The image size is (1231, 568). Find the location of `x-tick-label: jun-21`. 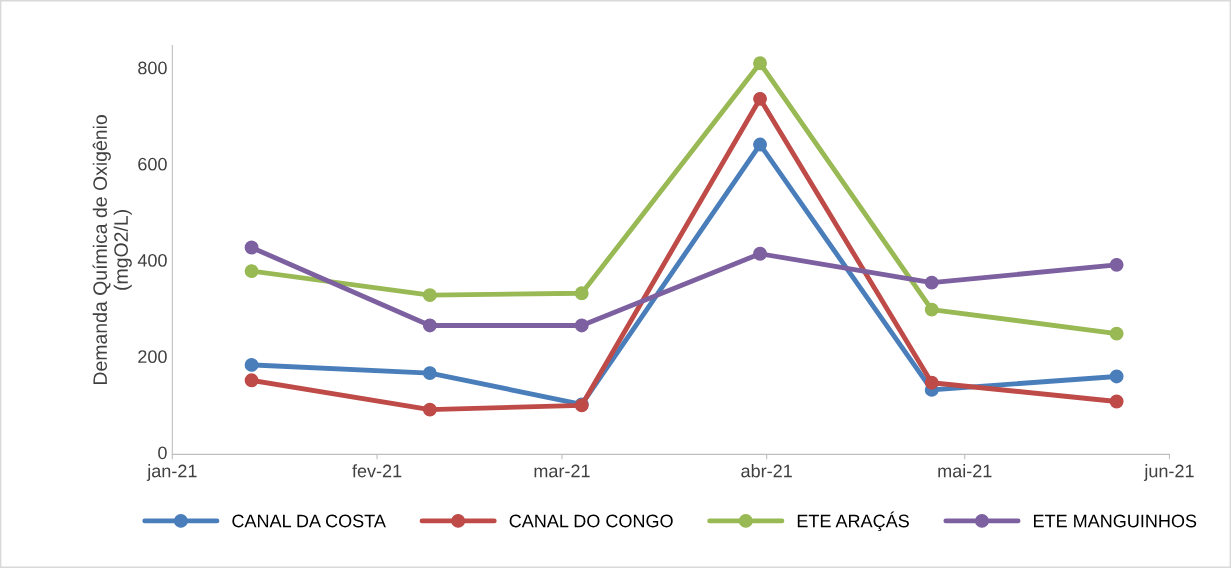

x-tick-label: jun-21 is located at coordinates (1168, 472).